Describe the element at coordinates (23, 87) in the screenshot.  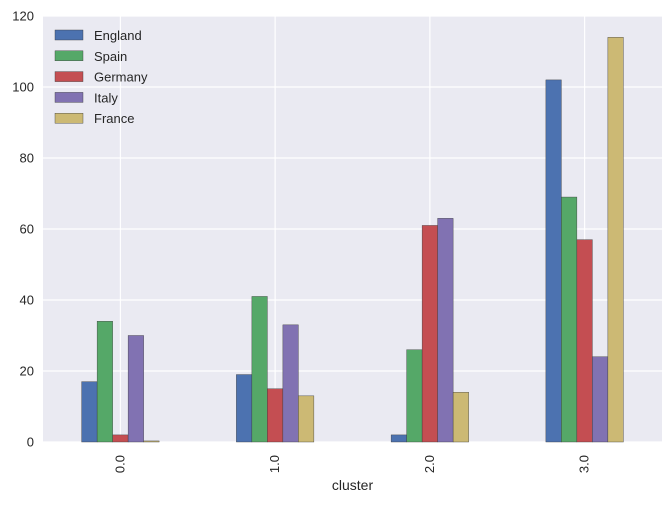
I see `y-tick-label: 100` at that location.